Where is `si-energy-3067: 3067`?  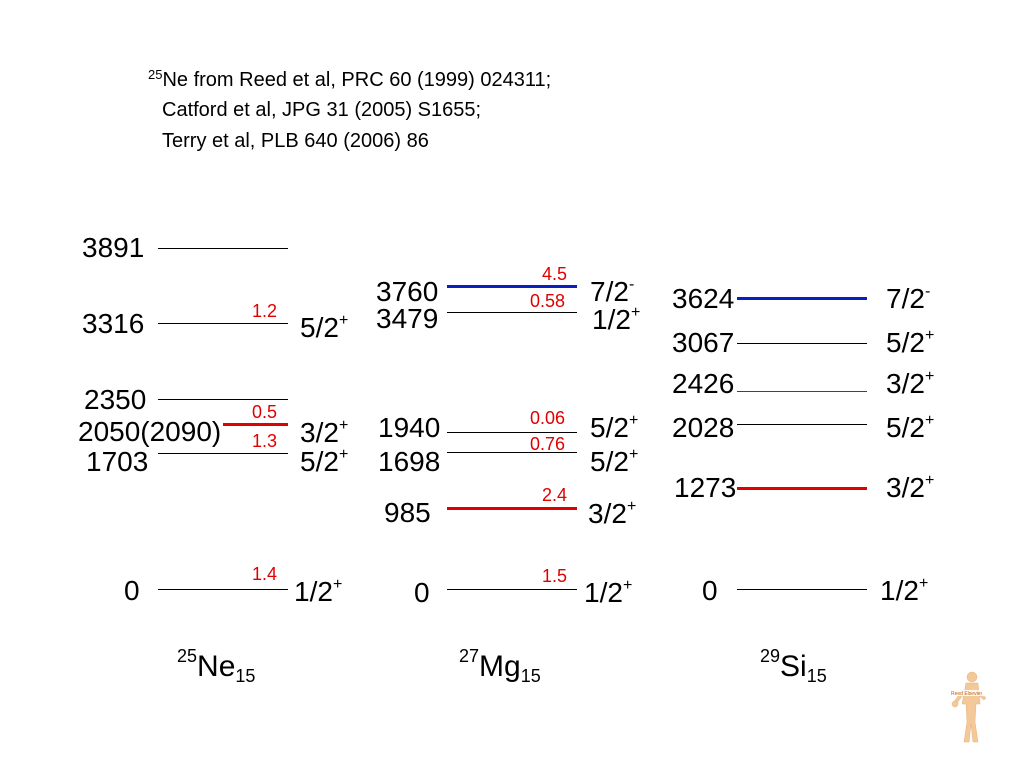
si-energy-3067: 3067 is located at coordinates (703, 342).